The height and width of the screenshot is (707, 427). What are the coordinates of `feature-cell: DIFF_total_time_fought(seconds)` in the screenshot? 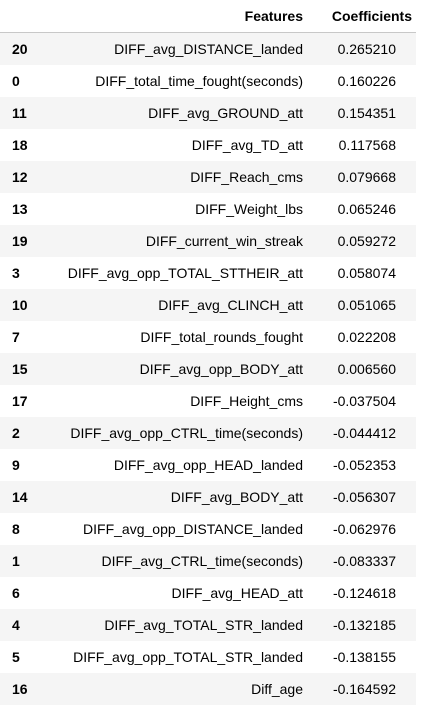 It's located at (199, 81).